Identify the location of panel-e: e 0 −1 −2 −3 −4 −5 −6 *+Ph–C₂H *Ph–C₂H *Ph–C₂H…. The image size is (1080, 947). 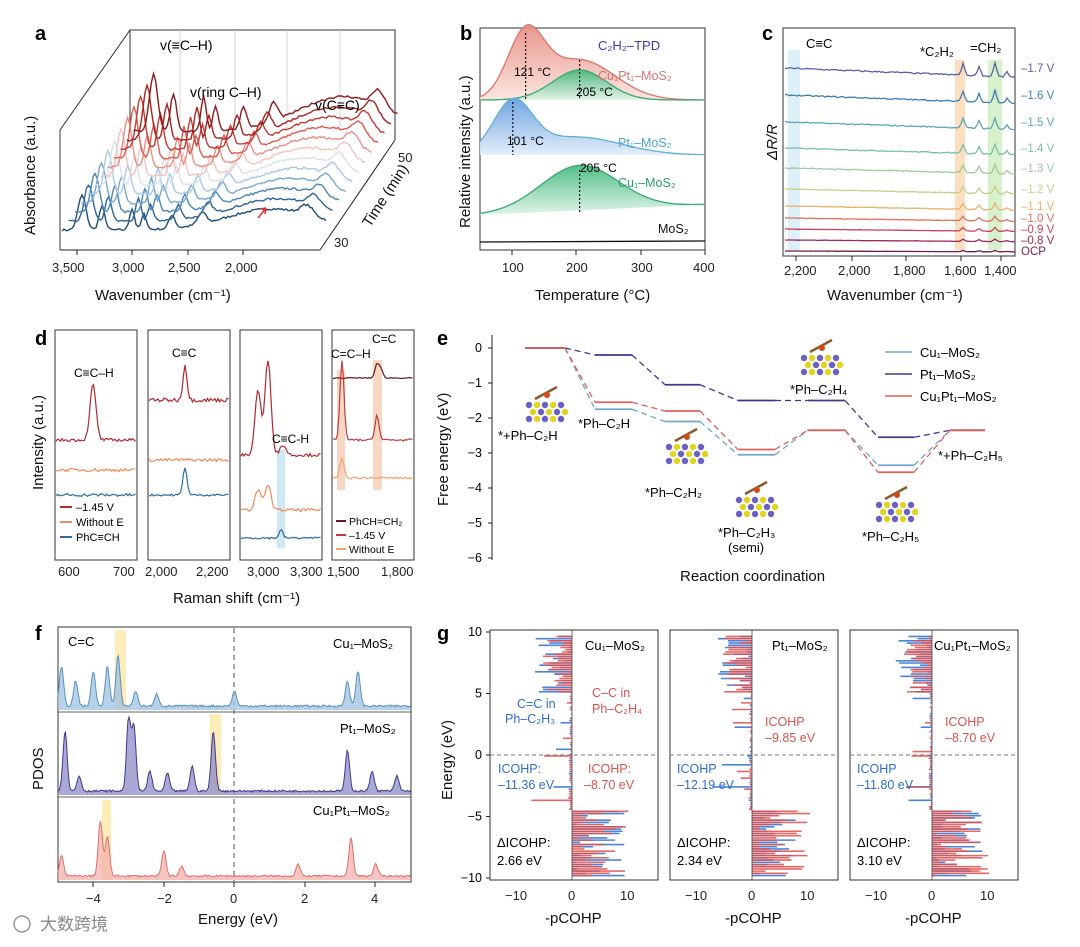
(719, 456).